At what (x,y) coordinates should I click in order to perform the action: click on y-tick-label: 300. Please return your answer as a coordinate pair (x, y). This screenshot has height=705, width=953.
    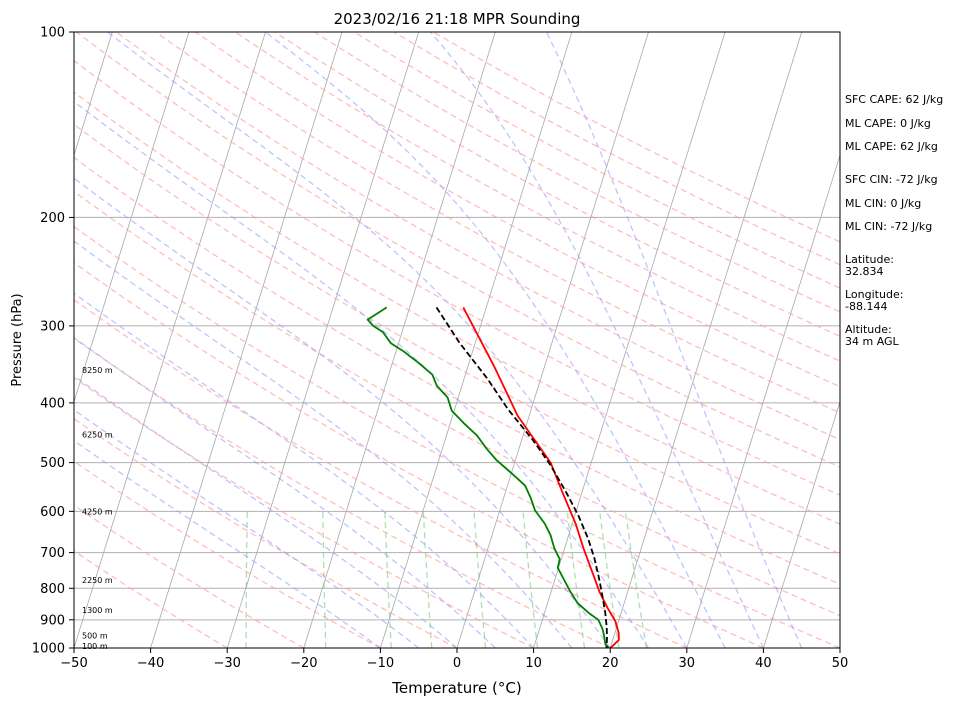
    Looking at the image, I should click on (52, 326).